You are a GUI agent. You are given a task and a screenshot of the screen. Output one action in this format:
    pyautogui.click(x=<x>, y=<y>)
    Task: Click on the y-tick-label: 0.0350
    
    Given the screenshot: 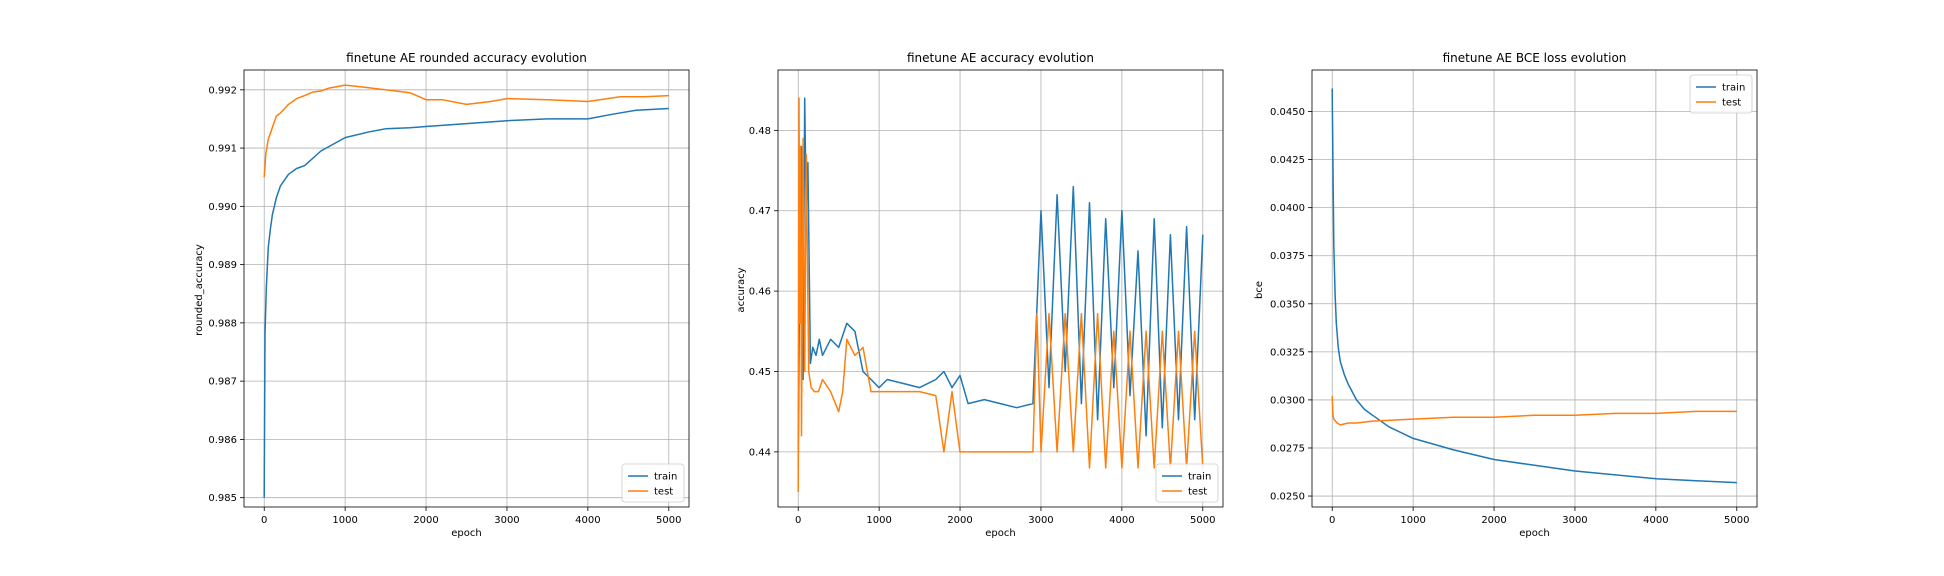 What is the action you would take?
    pyautogui.click(x=1287, y=304)
    